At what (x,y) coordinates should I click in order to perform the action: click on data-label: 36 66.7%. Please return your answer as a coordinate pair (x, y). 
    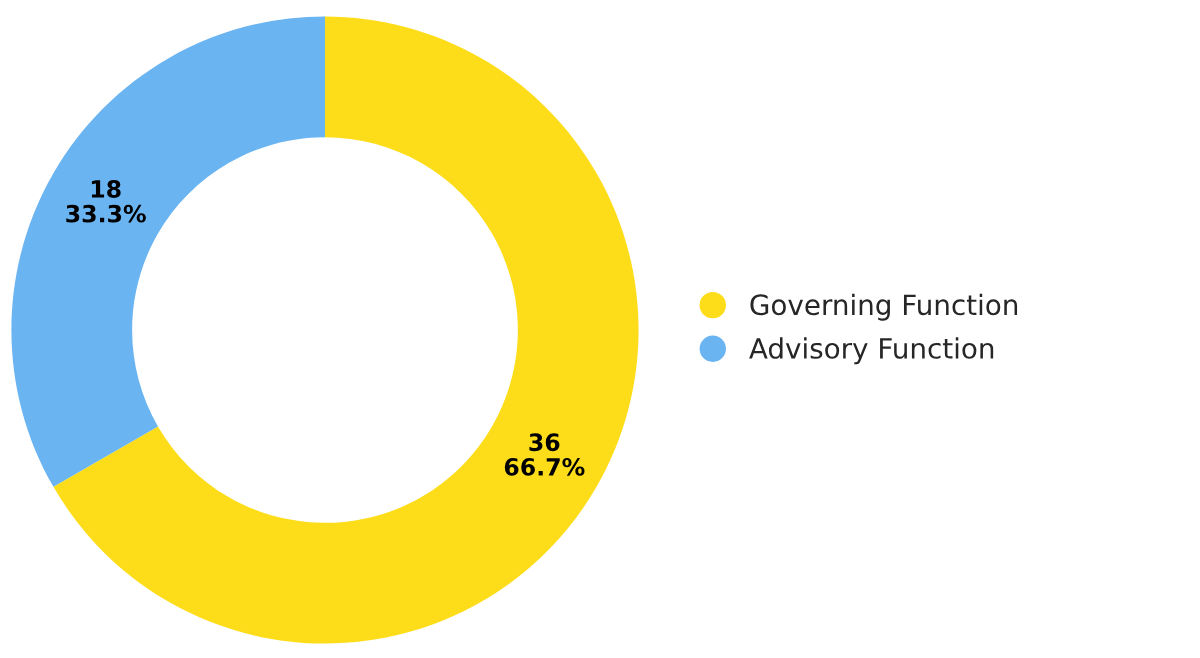
    Looking at the image, I should click on (544, 454).